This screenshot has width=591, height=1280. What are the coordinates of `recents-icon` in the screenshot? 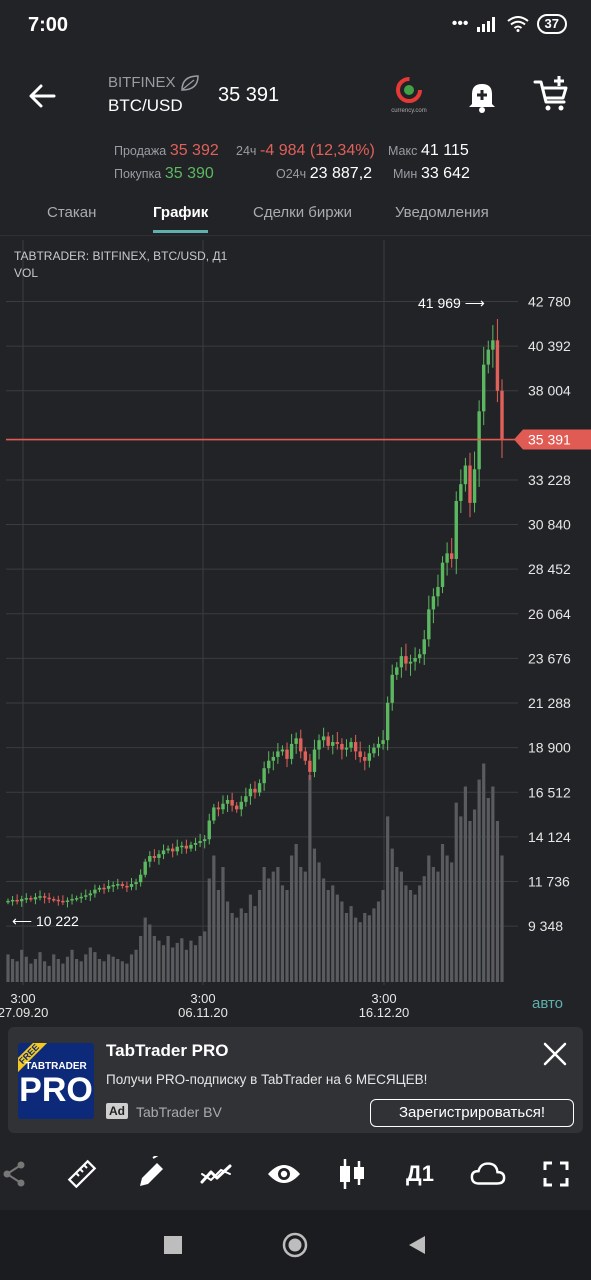 It's located at (173, 1245).